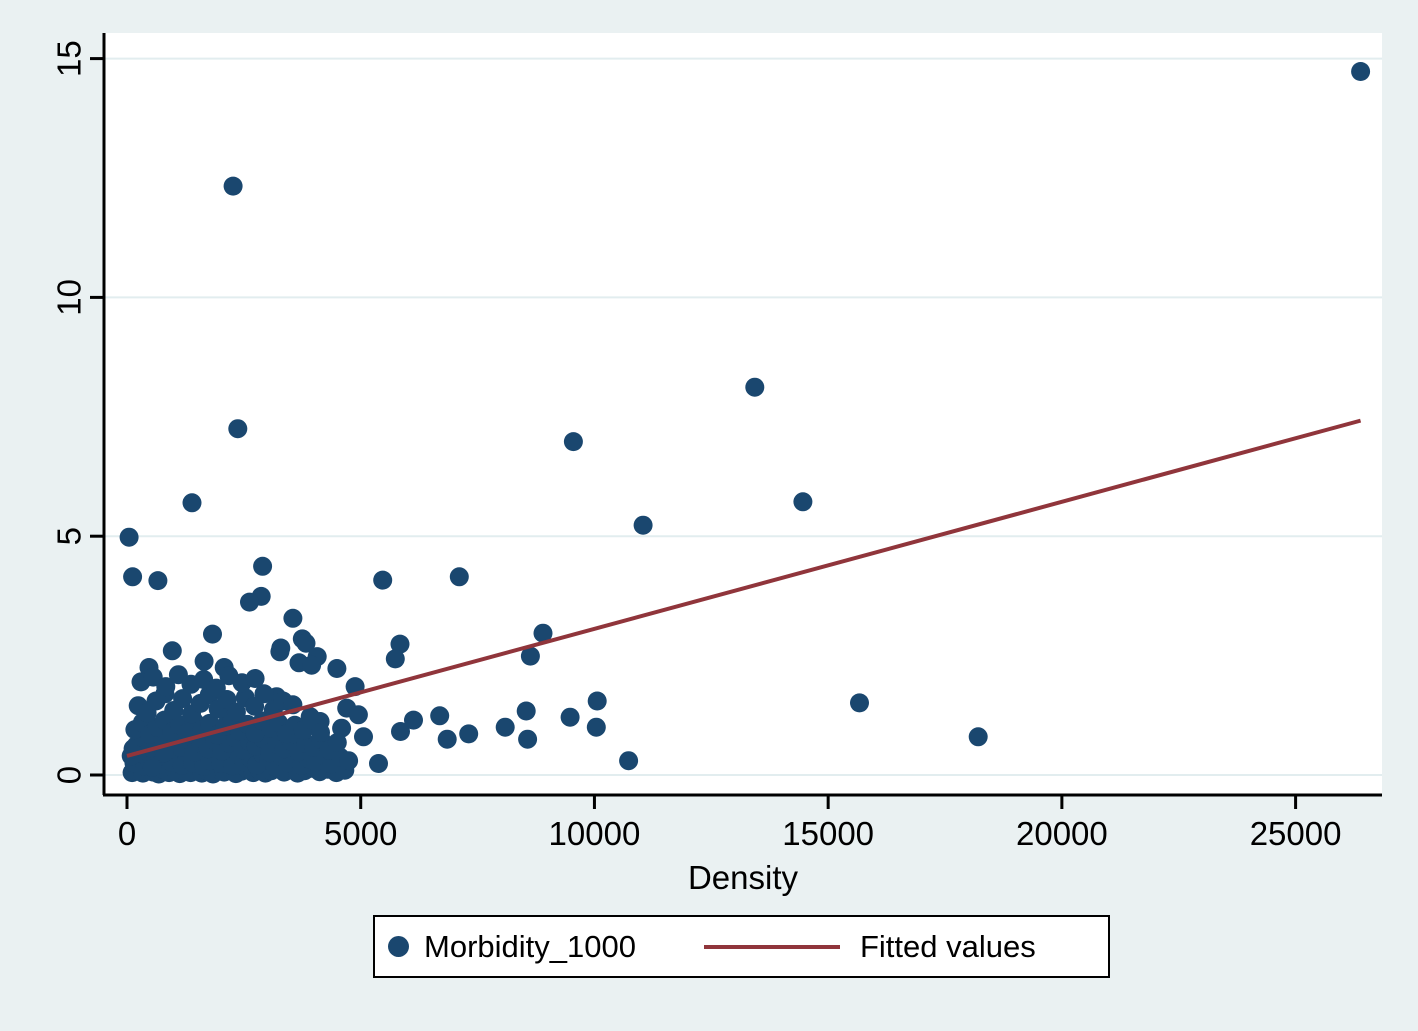 The height and width of the screenshot is (1031, 1418). I want to click on x-tick-label: 0, so click(127, 833).